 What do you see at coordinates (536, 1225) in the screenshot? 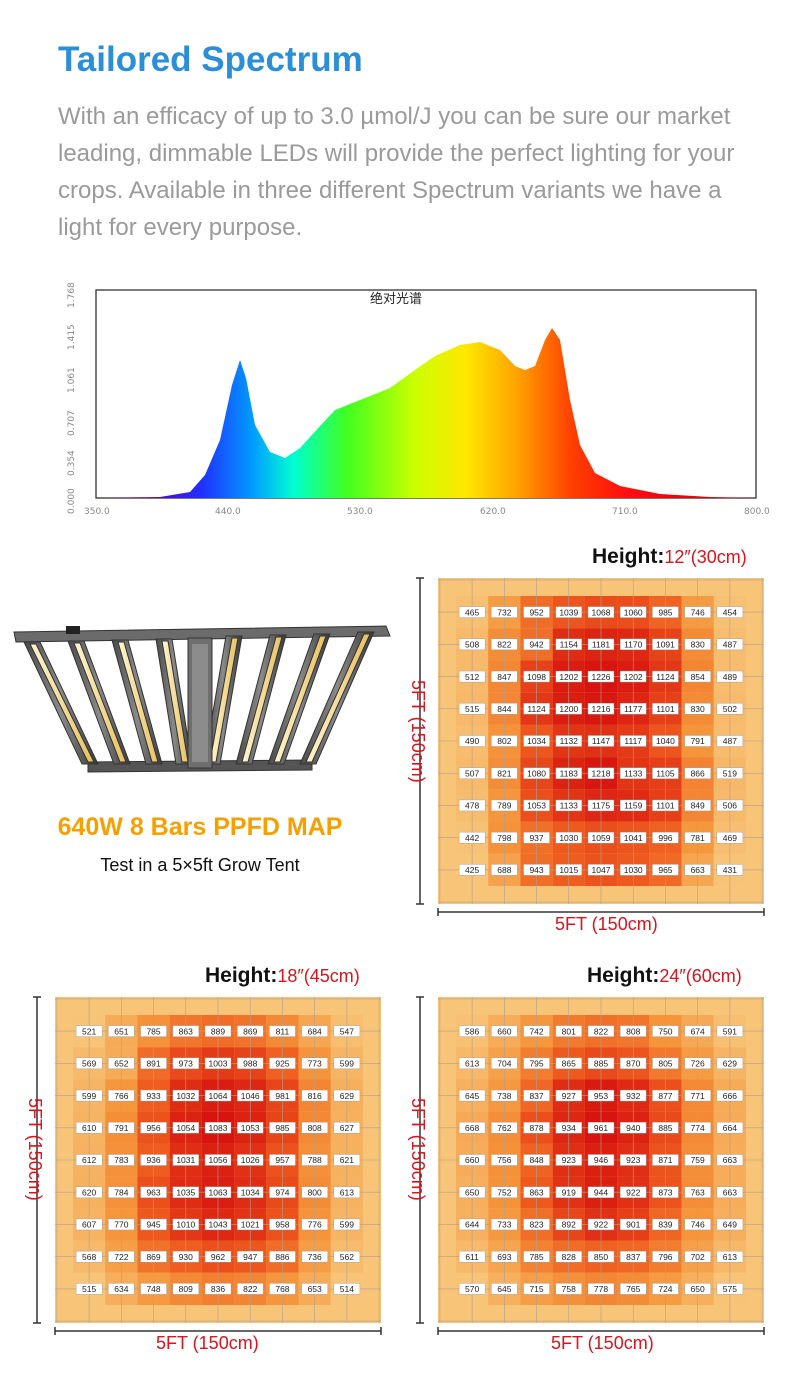
I see `ppfd-value: 823` at bounding box center [536, 1225].